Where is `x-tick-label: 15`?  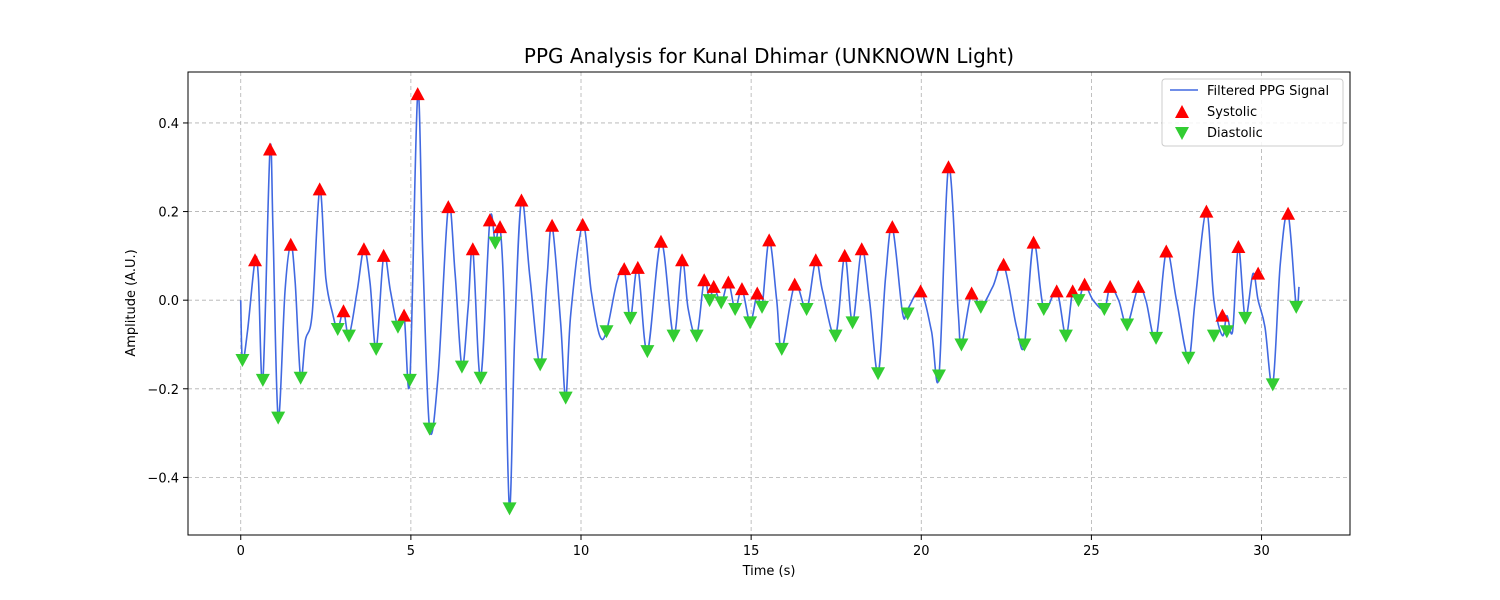 x-tick-label: 15 is located at coordinates (751, 551).